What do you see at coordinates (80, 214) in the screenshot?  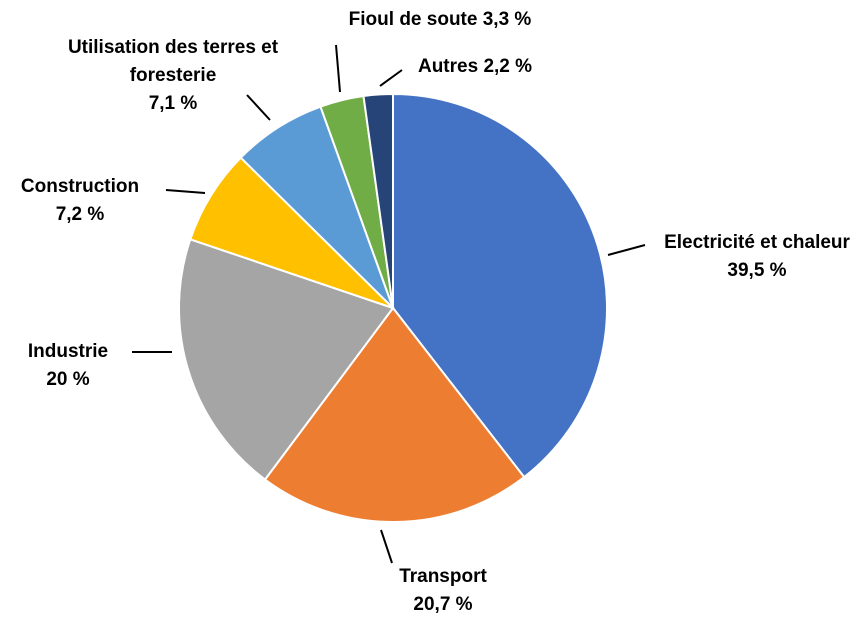 I see `value-label: 7,2 %` at bounding box center [80, 214].